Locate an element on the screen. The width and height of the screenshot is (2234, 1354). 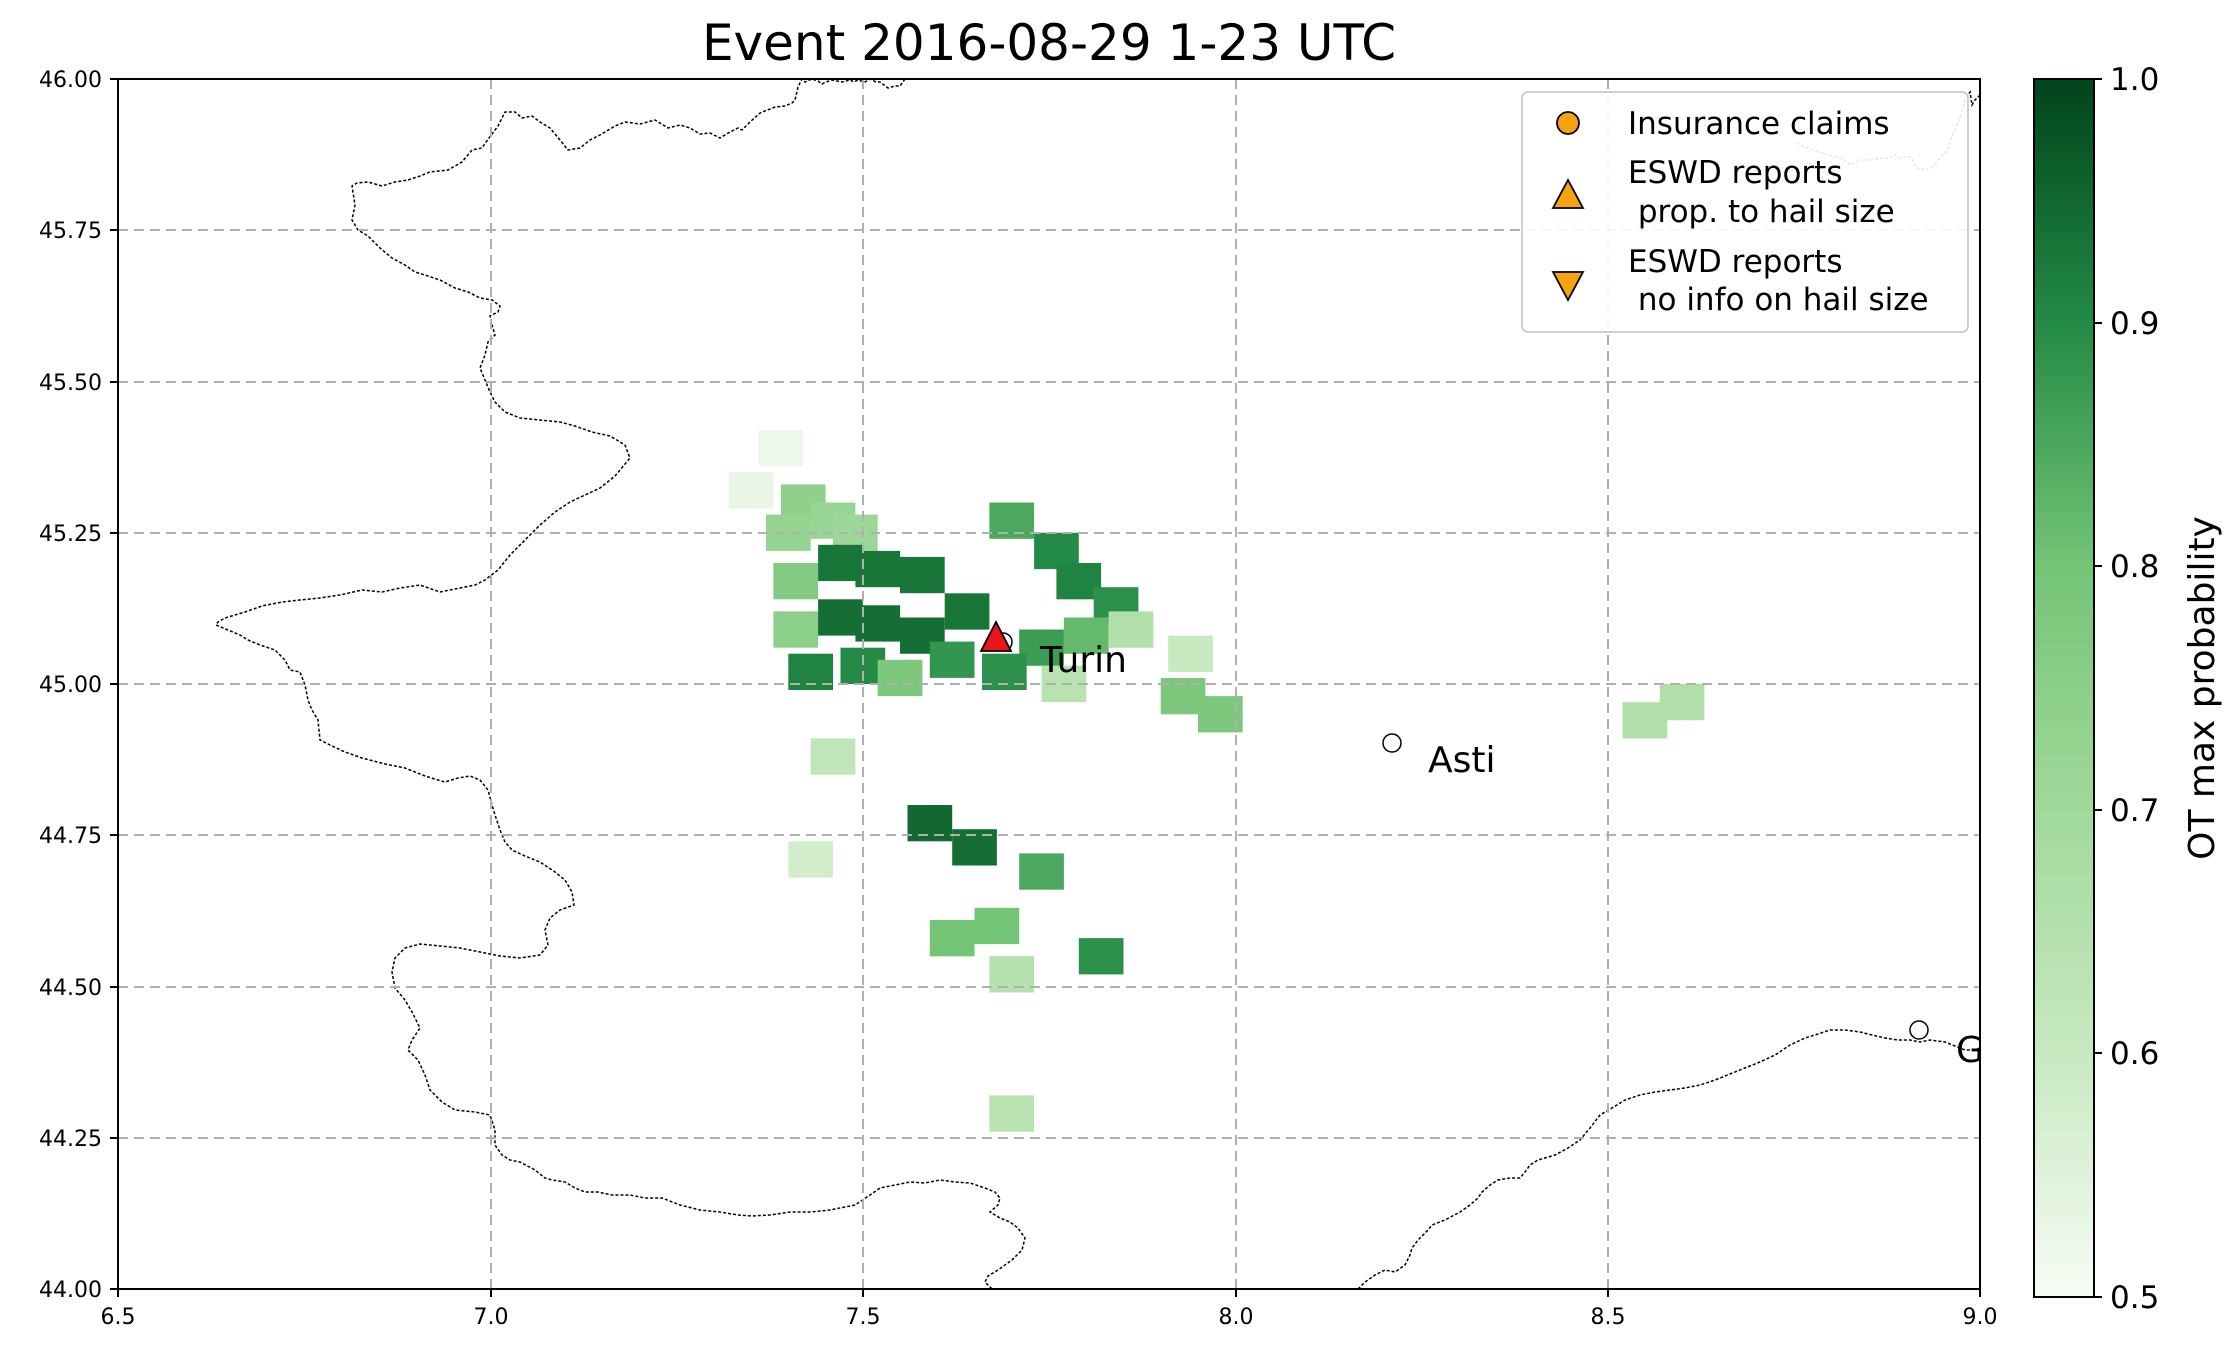
colorbar-tick-label: 0.6 is located at coordinates (2134, 1054).